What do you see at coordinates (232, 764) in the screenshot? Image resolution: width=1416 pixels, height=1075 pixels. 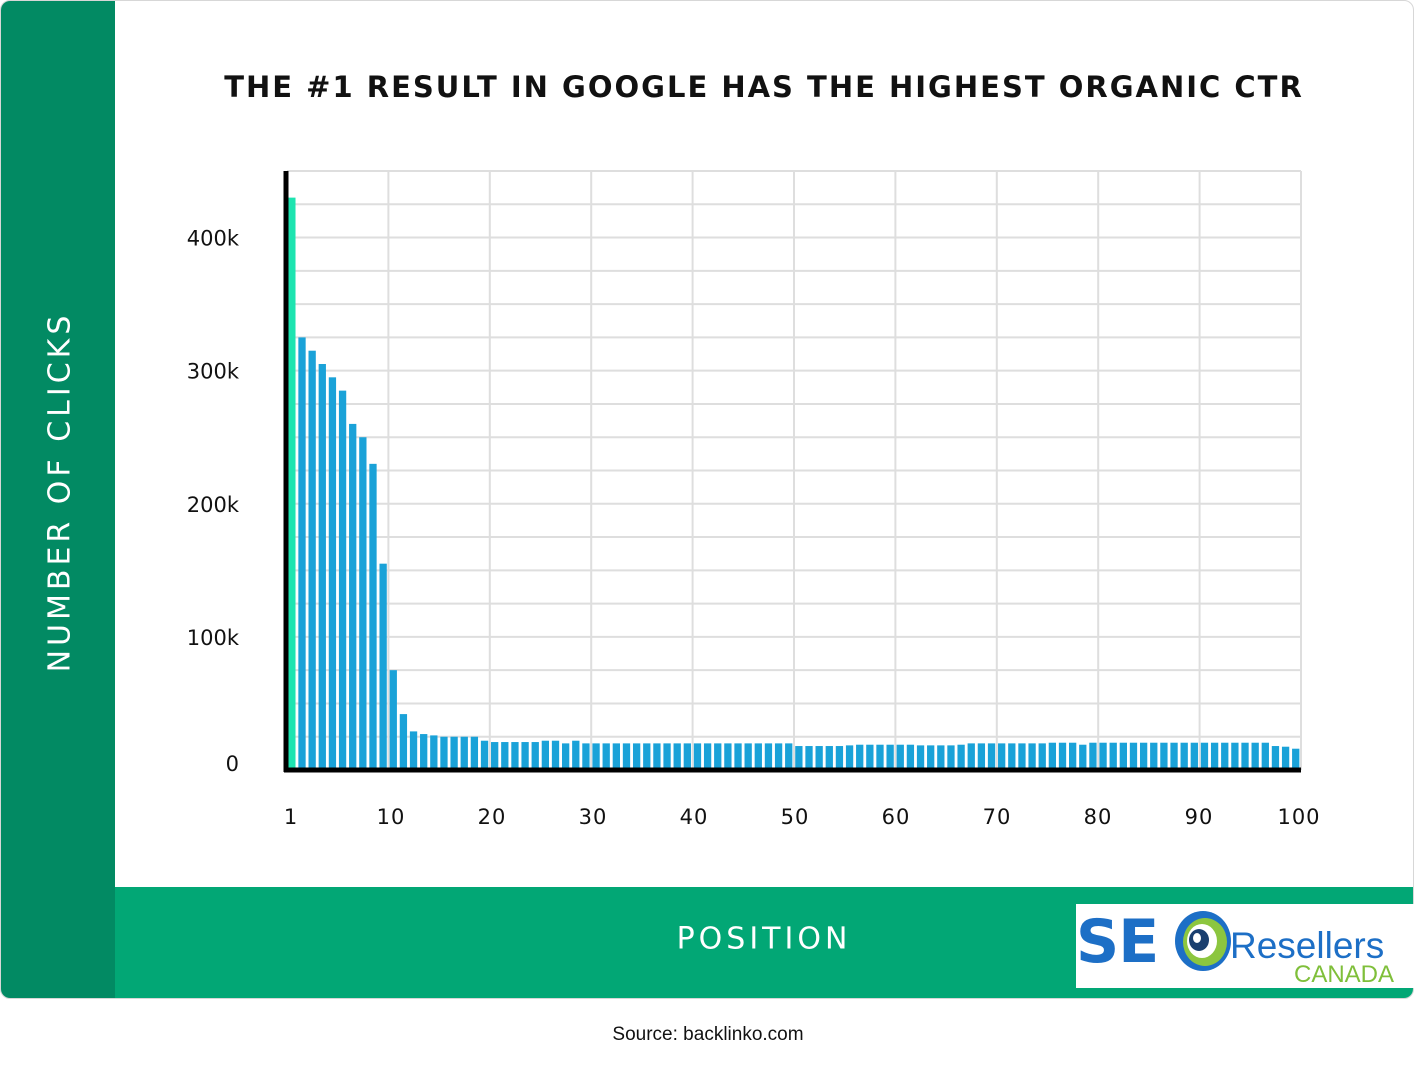 I see `y-tick-label: 0` at bounding box center [232, 764].